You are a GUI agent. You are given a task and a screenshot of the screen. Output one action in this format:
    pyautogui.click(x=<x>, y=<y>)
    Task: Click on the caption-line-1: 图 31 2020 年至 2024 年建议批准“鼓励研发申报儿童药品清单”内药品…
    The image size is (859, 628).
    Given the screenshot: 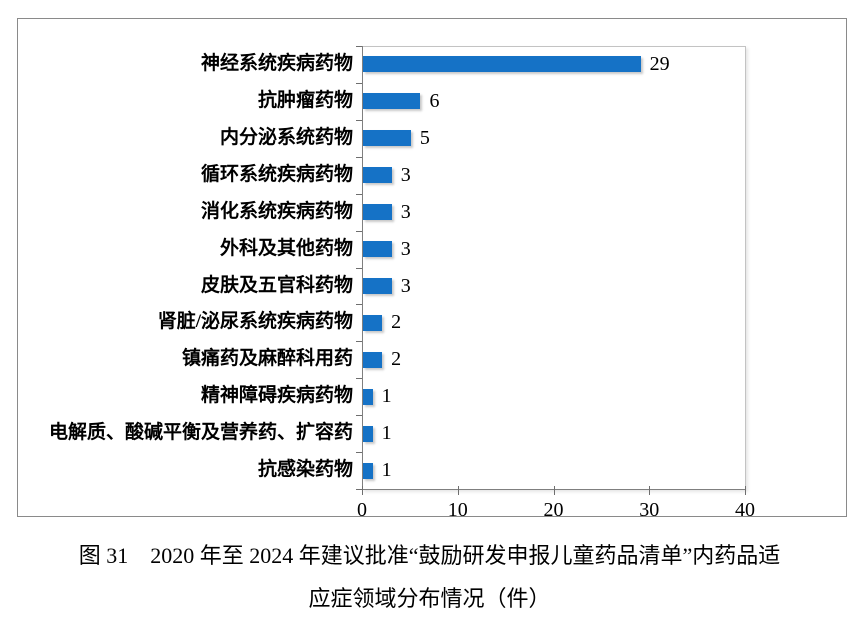 What is the action you would take?
    pyautogui.click(x=429, y=555)
    